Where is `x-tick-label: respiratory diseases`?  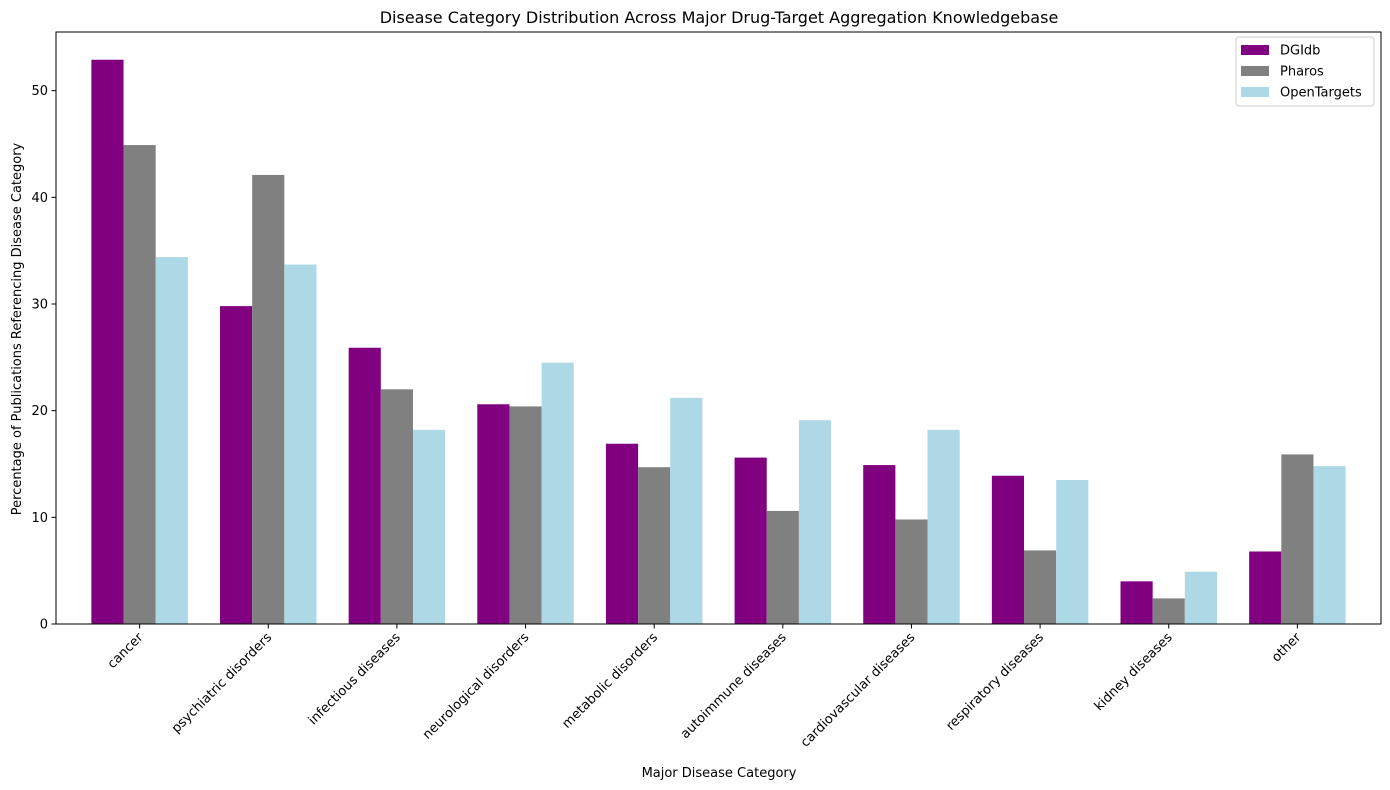 x-tick-label: respiratory diseases is located at coordinates (995, 682).